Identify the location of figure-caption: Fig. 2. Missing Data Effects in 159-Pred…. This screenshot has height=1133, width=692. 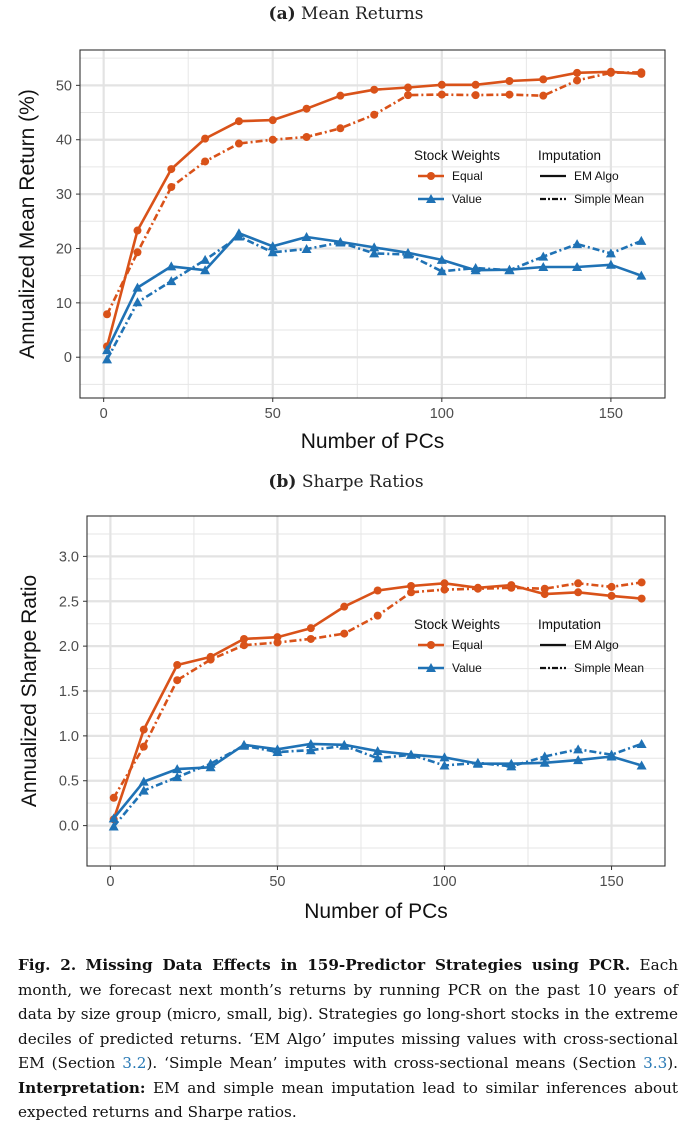
(348, 1039).